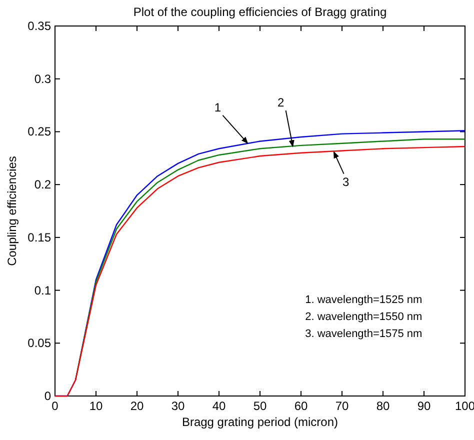  I want to click on x-tick-label: 40, so click(219, 406).